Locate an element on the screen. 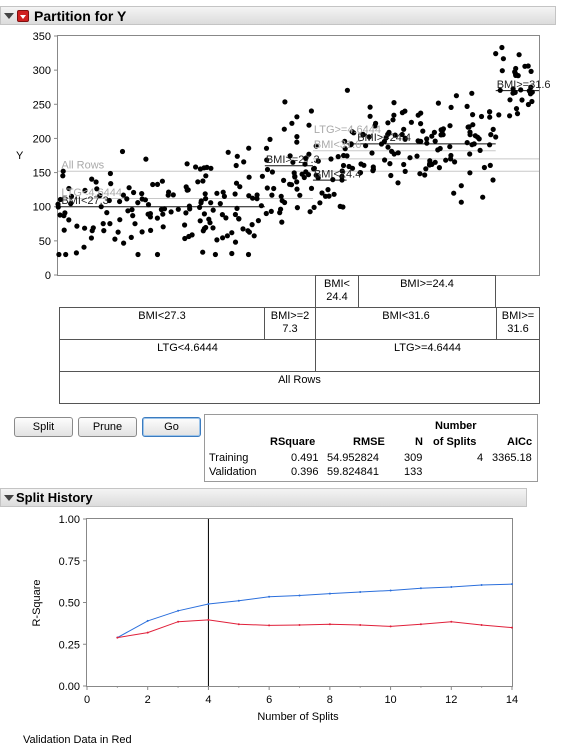 The height and width of the screenshot is (752, 563). tree-node-ltg-high: LTG>=4.6444 is located at coordinates (427, 355).